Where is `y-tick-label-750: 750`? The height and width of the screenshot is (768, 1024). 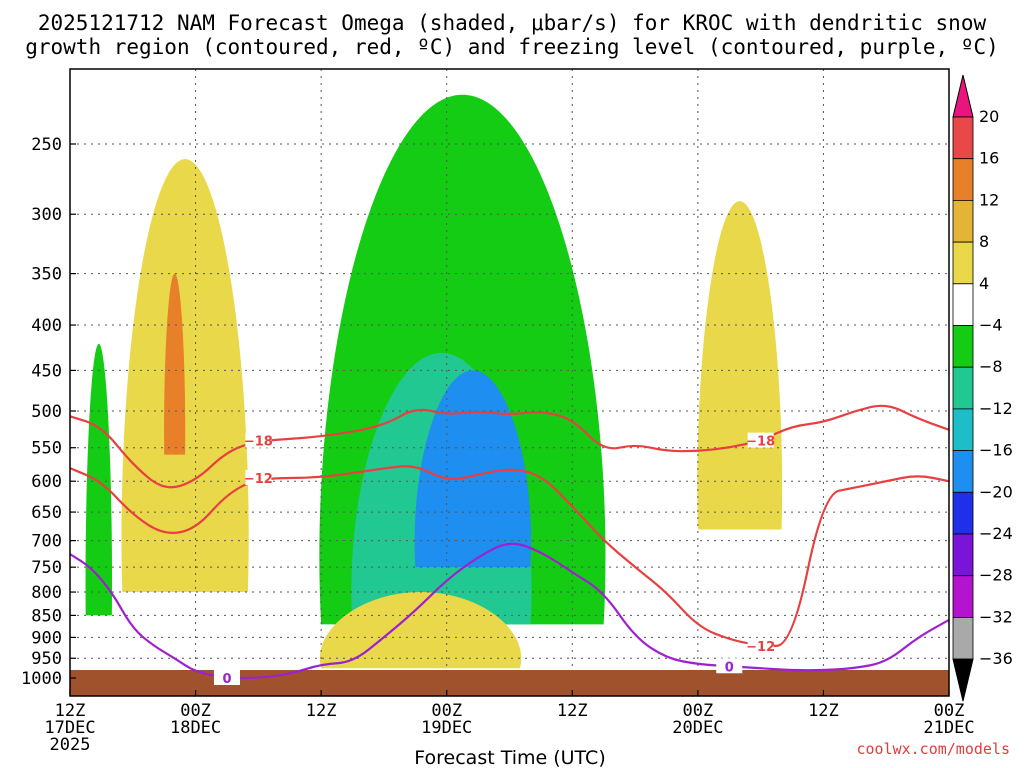
y-tick-label-750: 750 is located at coordinates (46, 568).